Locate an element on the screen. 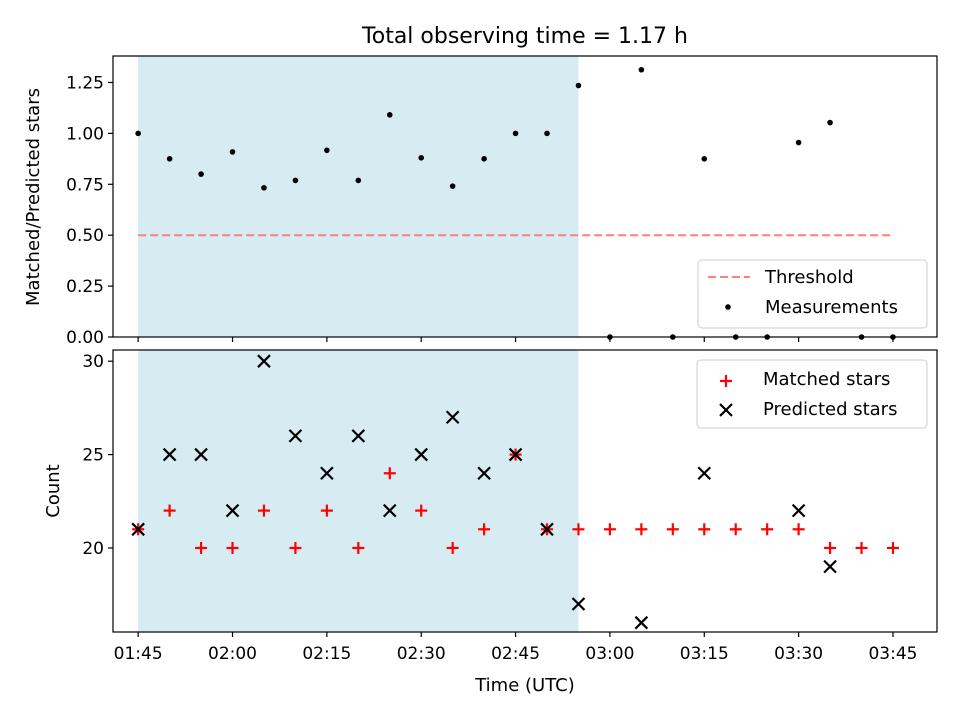 The width and height of the screenshot is (960, 720). bottom-legend: Matched stars Predicted stars is located at coordinates (812, 394).